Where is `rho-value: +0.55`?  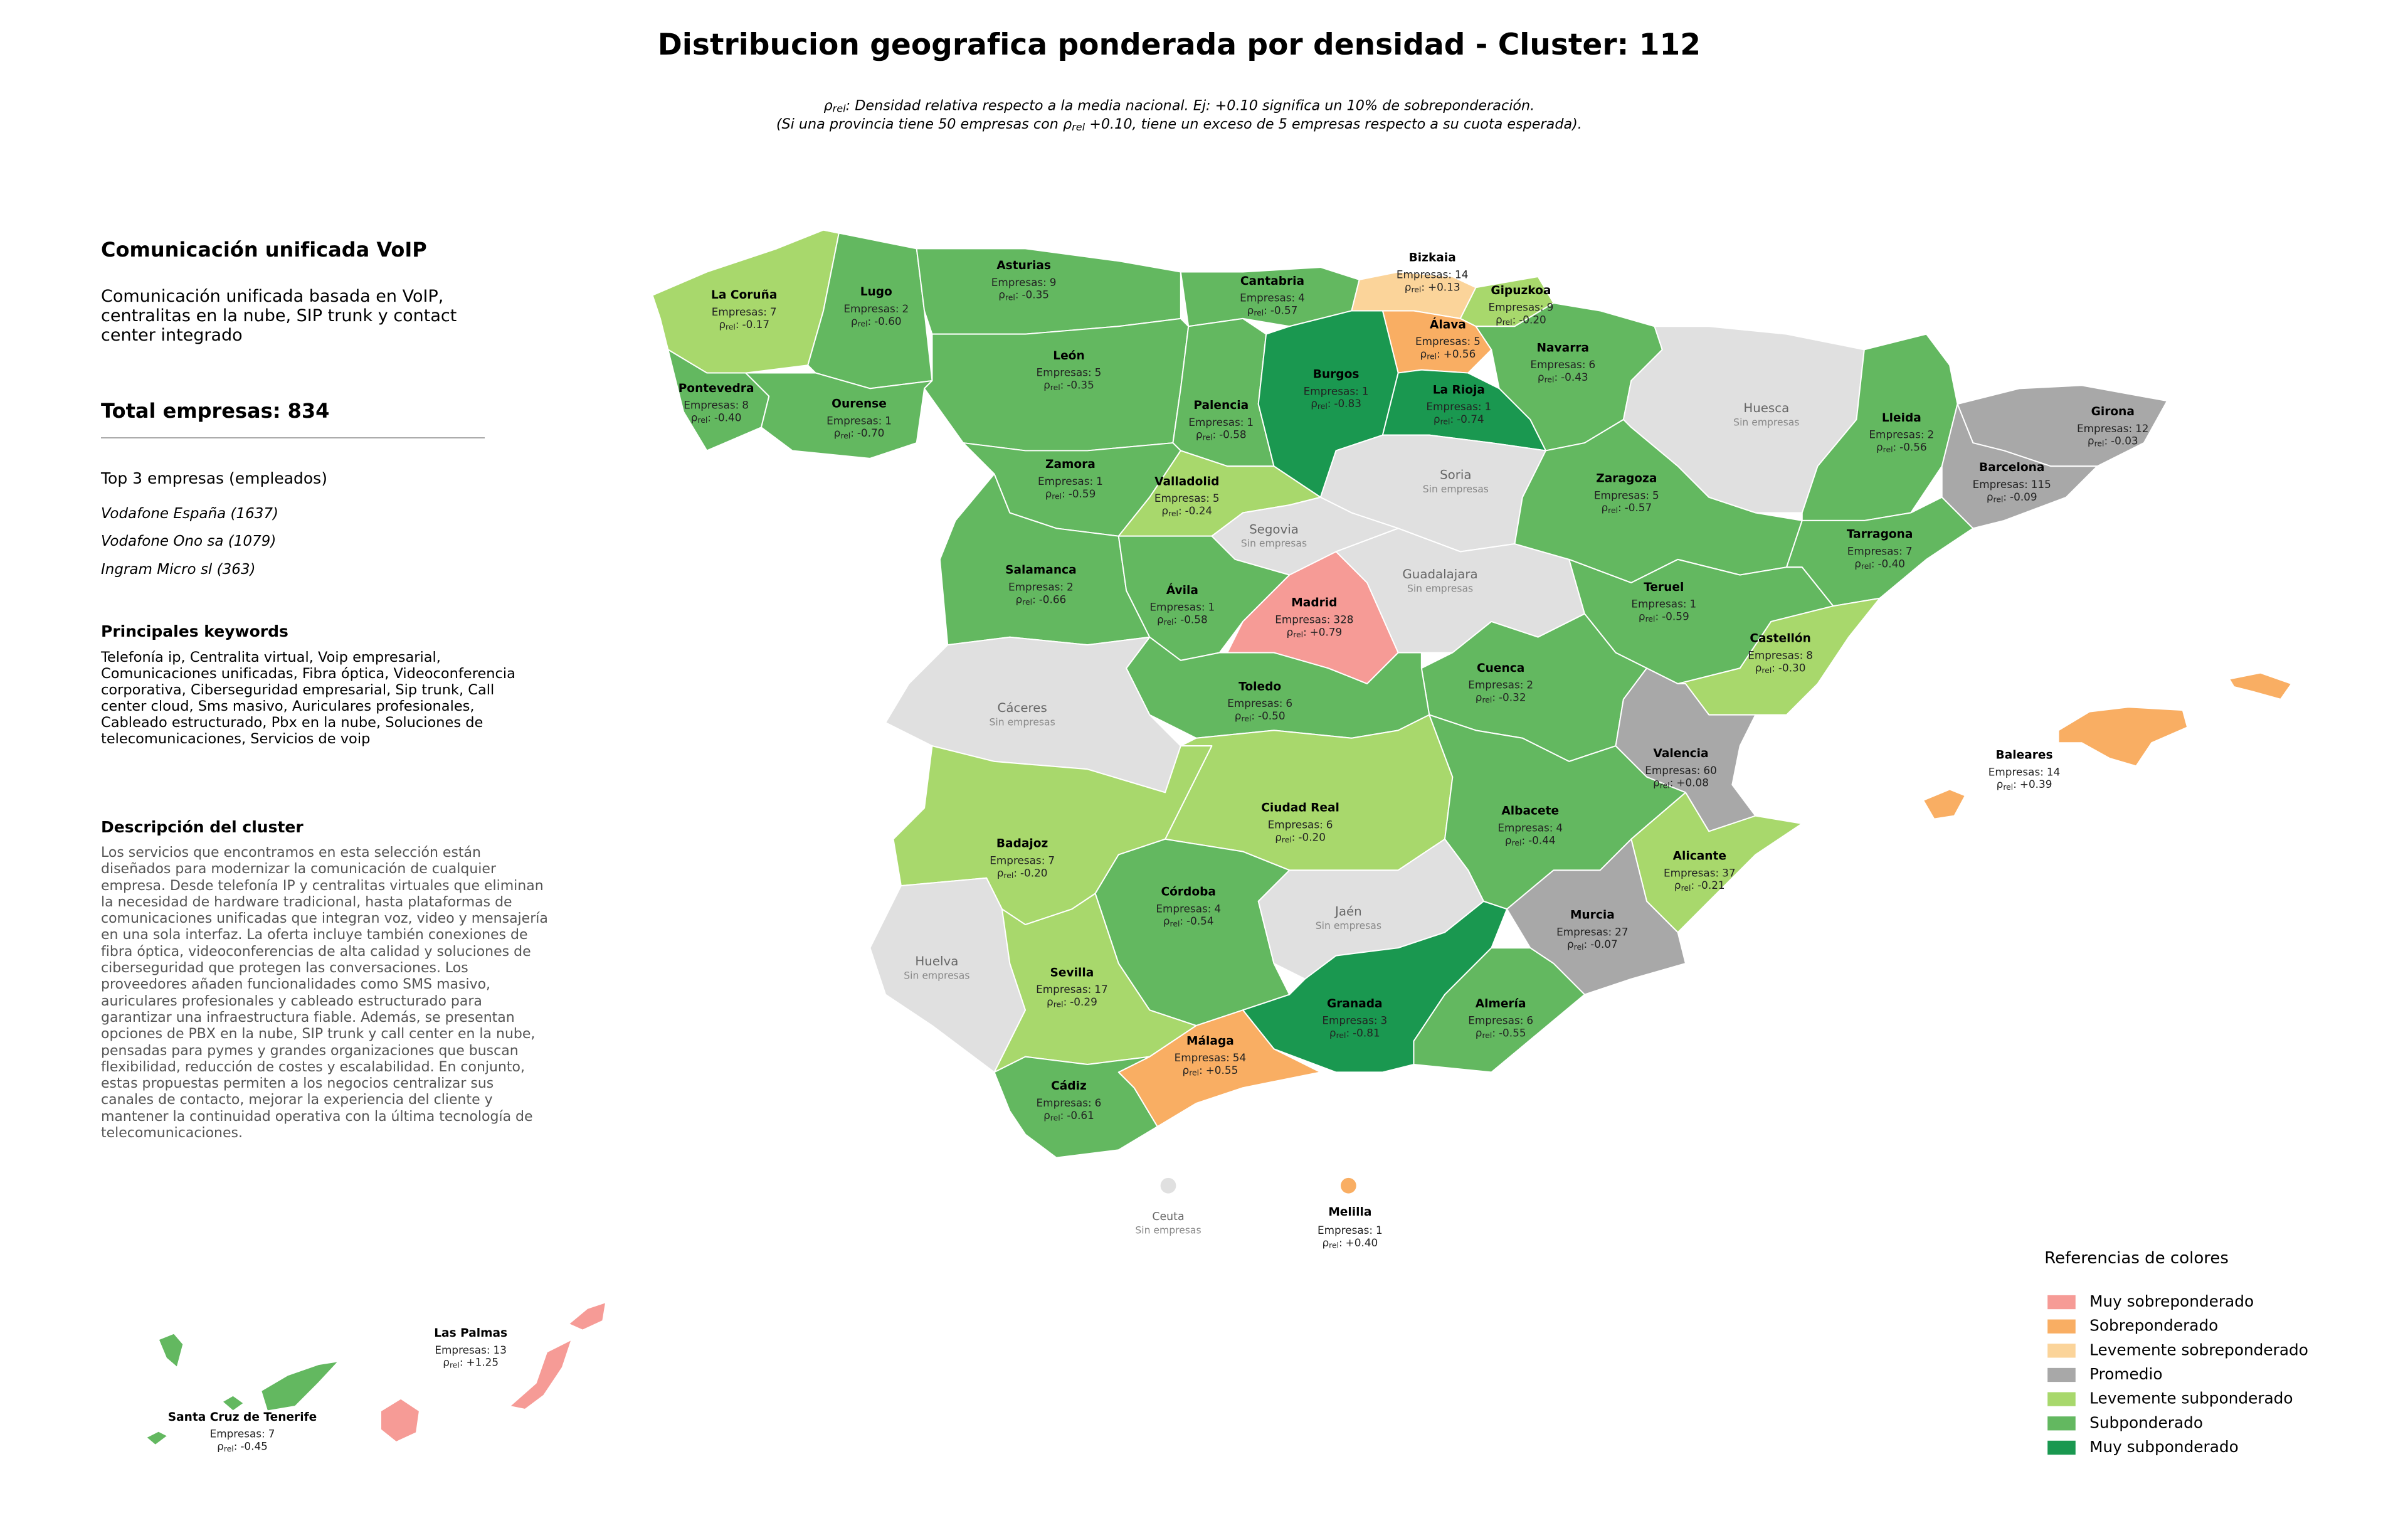
rho-value: +0.55 is located at coordinates (1222, 1070).